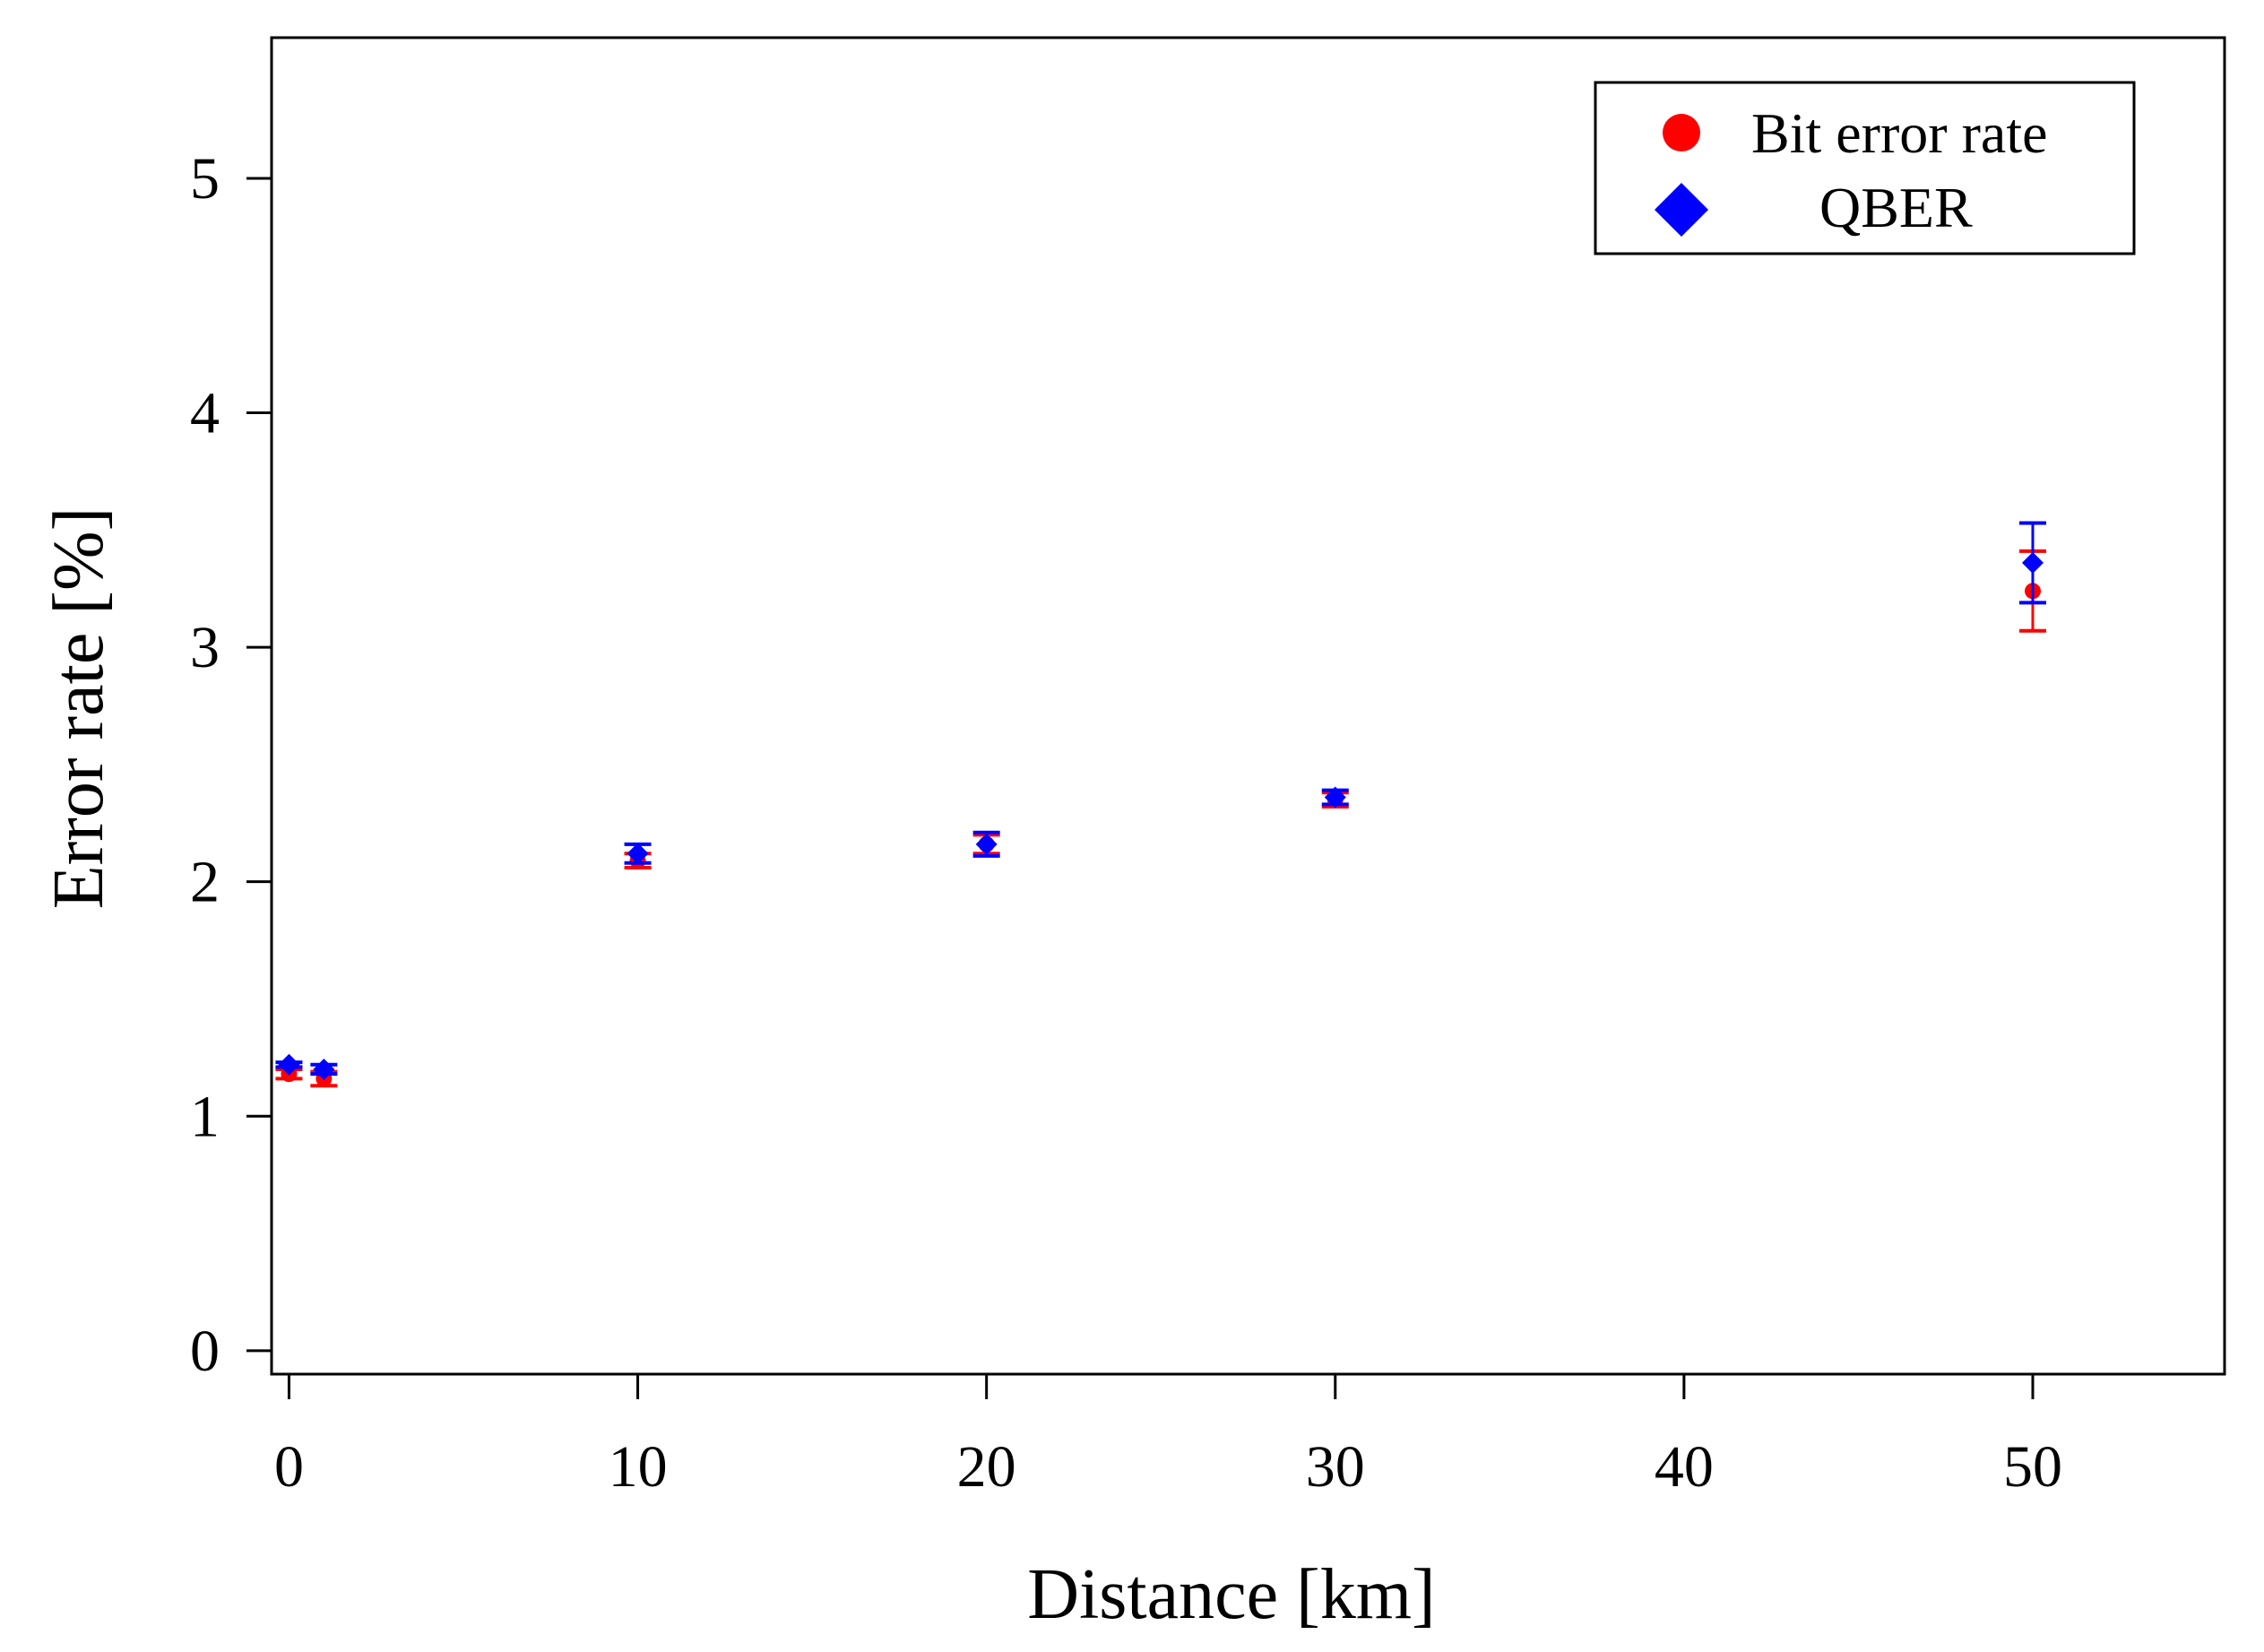 The image size is (2264, 1652). What do you see at coordinates (2032, 1467) in the screenshot?
I see `x-tick-label-5: 50` at bounding box center [2032, 1467].